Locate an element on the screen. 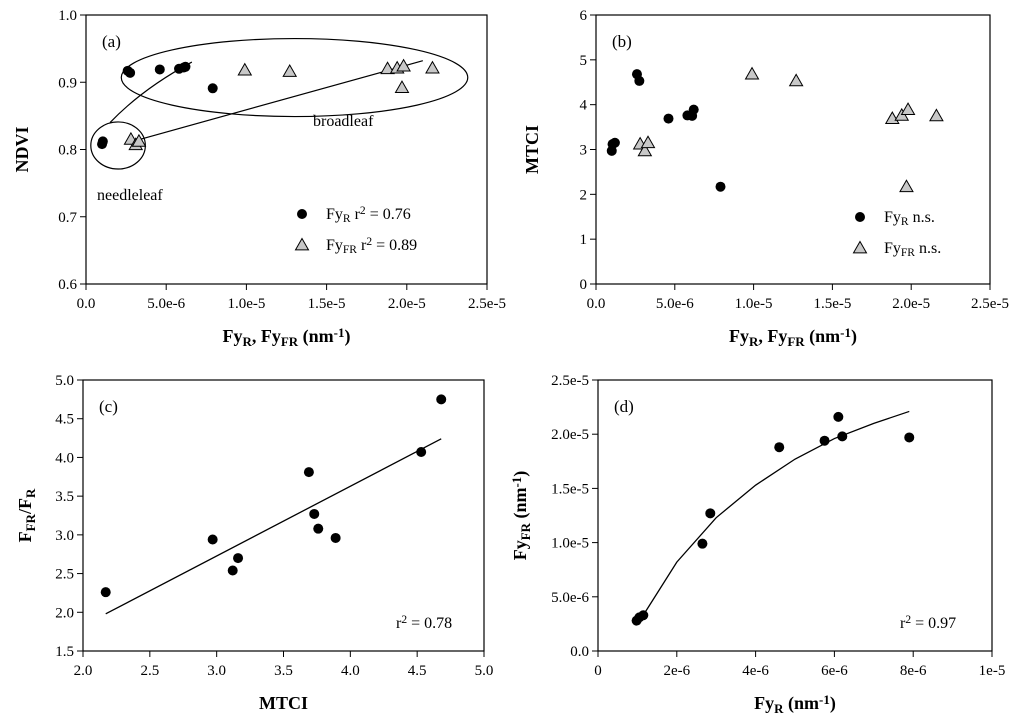 The image size is (1024, 724). y-tick-label: 0.6 is located at coordinates (67, 285).